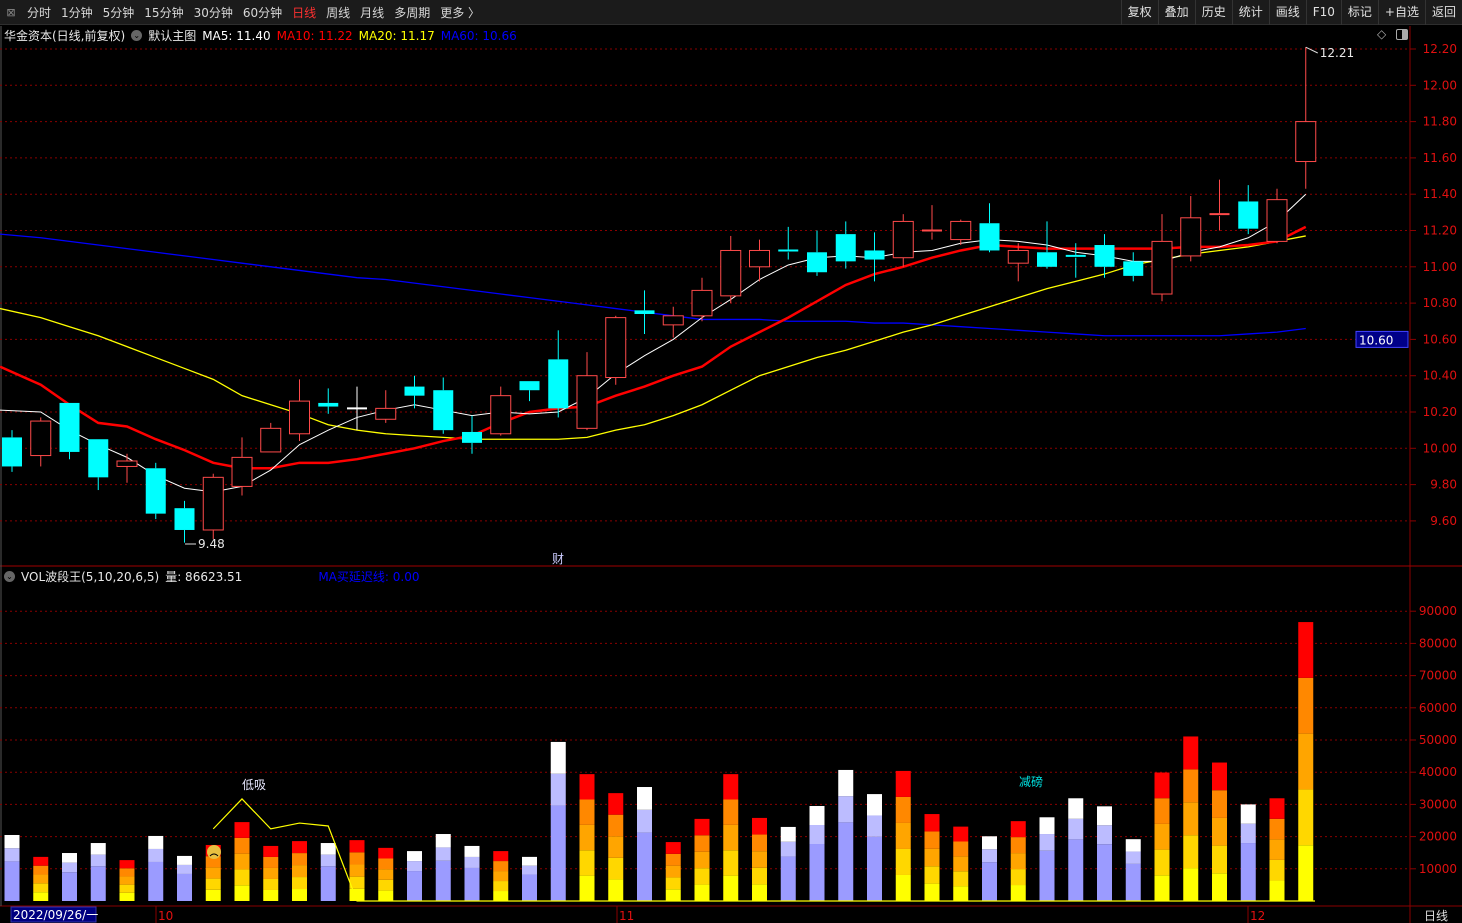 Image resolution: width=1462 pixels, height=923 pixels. I want to click on toolbar-button: 叠加, so click(1176, 12).